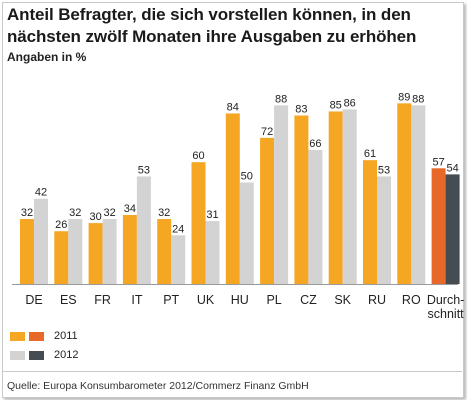 This screenshot has width=467, height=400. Describe the element at coordinates (75, 251) in the screenshot. I see `bar-es-2012` at that location.